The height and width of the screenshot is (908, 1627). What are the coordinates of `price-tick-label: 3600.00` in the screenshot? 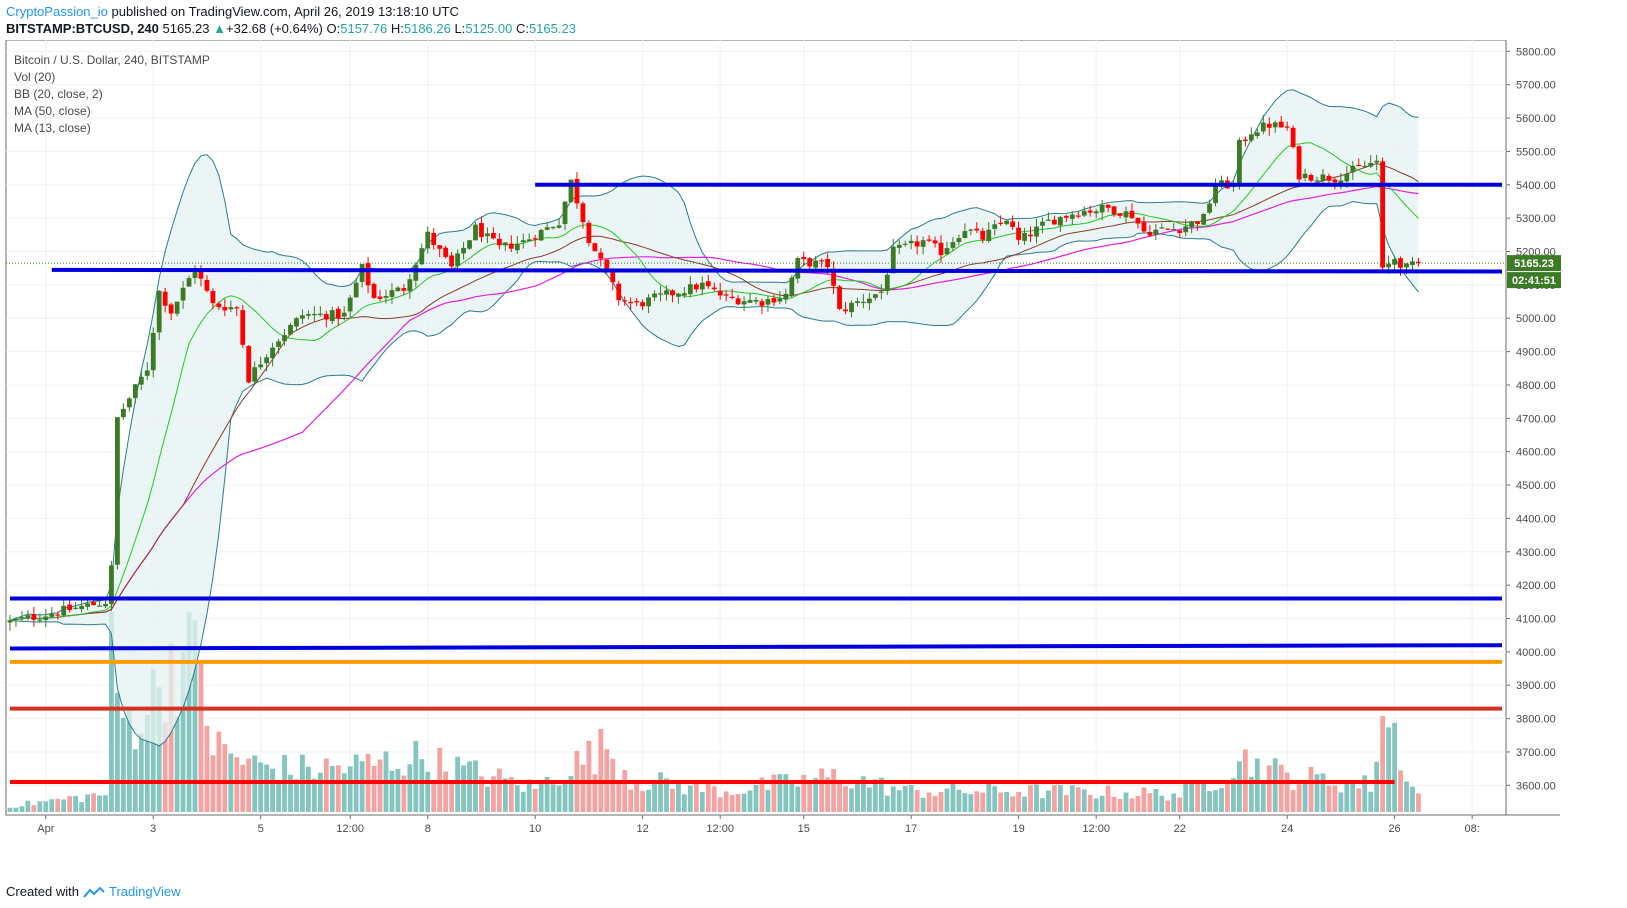 It's located at (1536, 786).